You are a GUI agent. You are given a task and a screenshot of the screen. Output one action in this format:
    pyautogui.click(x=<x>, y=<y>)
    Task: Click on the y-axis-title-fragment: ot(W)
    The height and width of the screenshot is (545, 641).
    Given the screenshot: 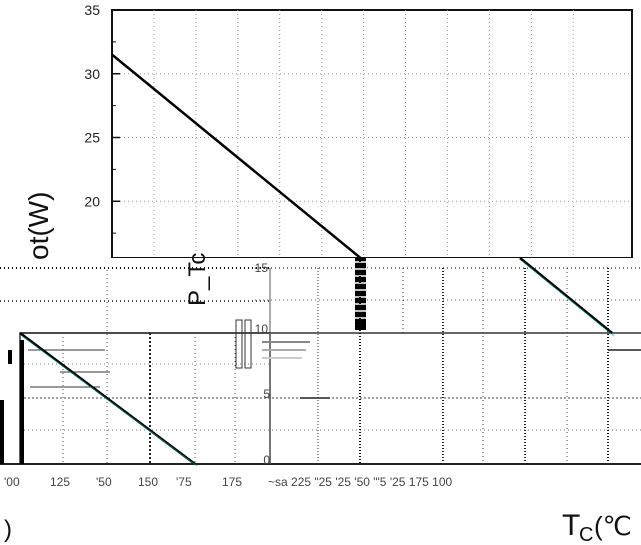 What is the action you would take?
    pyautogui.click(x=38, y=226)
    